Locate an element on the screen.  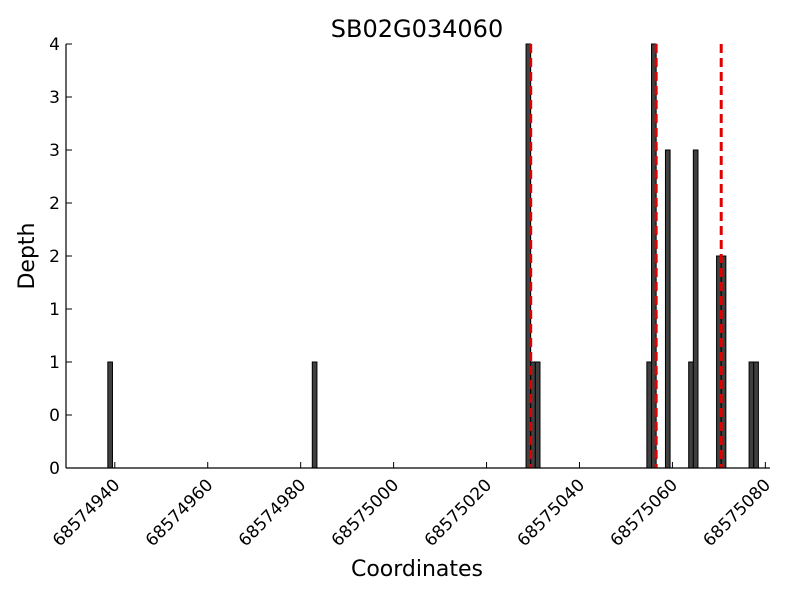
x-tick-label-2: 68574980 is located at coordinates (272, 512).